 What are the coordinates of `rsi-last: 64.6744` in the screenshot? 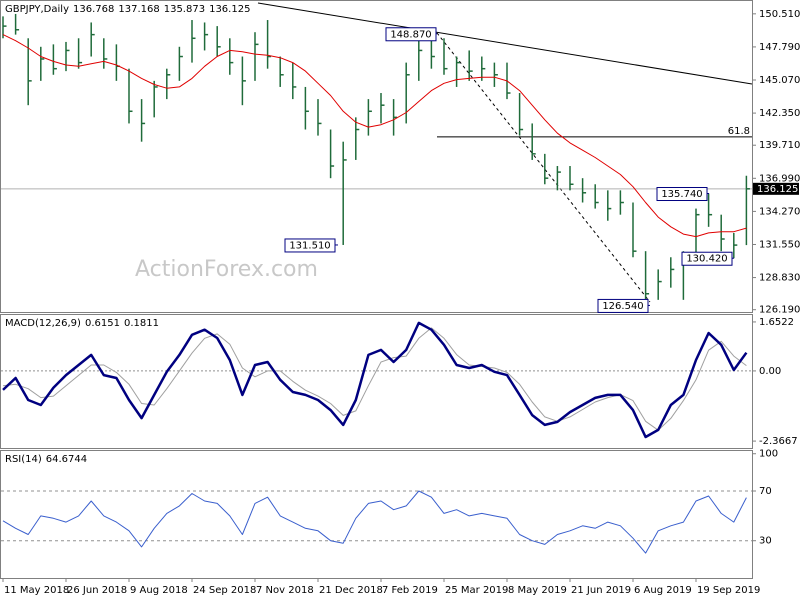 It's located at (66, 459).